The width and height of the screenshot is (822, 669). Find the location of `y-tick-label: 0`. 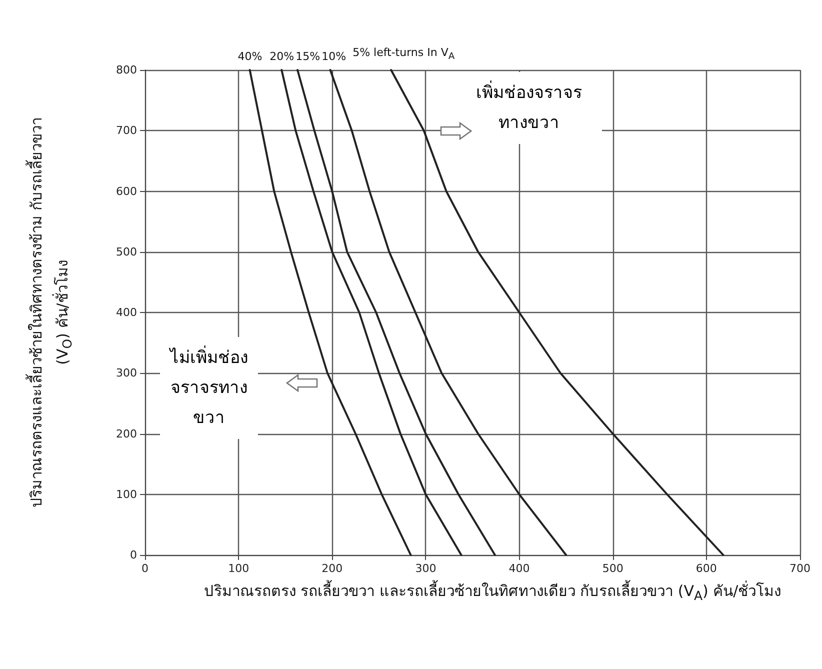

y-tick-label: 0 is located at coordinates (133, 555).